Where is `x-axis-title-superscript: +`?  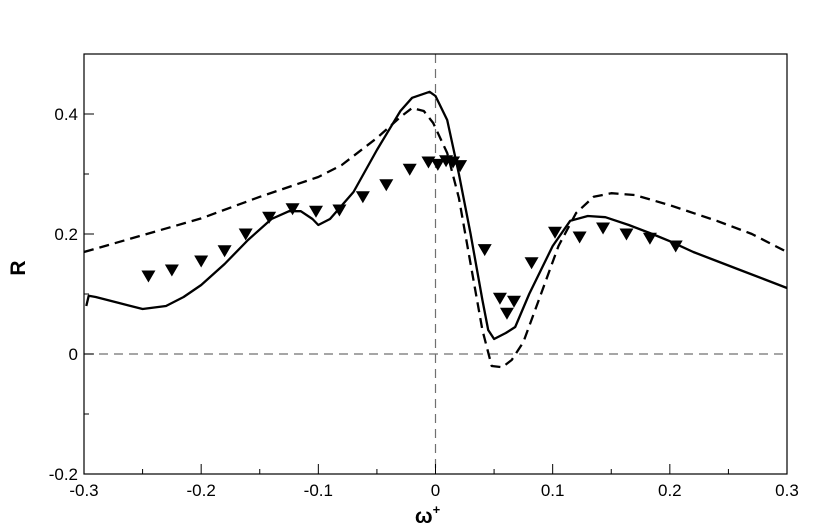
x-axis-title-superscript: + is located at coordinates (437, 509).